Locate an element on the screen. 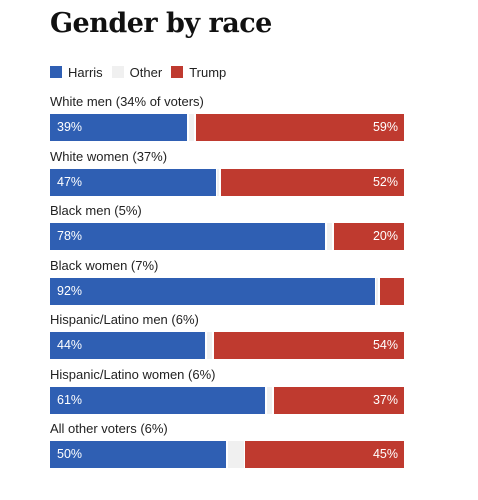 The height and width of the screenshot is (500, 478). data-label-harris: 47% is located at coordinates (70, 181).